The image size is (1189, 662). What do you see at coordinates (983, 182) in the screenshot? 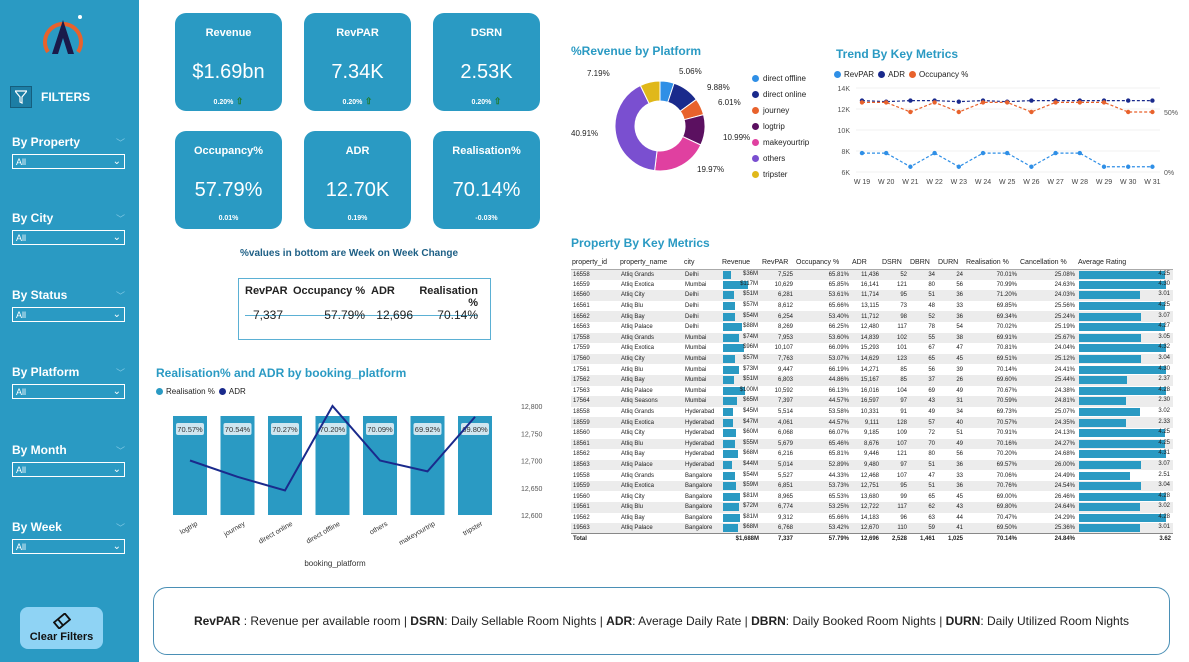
I see `x-tick-label: W 24` at bounding box center [983, 182].